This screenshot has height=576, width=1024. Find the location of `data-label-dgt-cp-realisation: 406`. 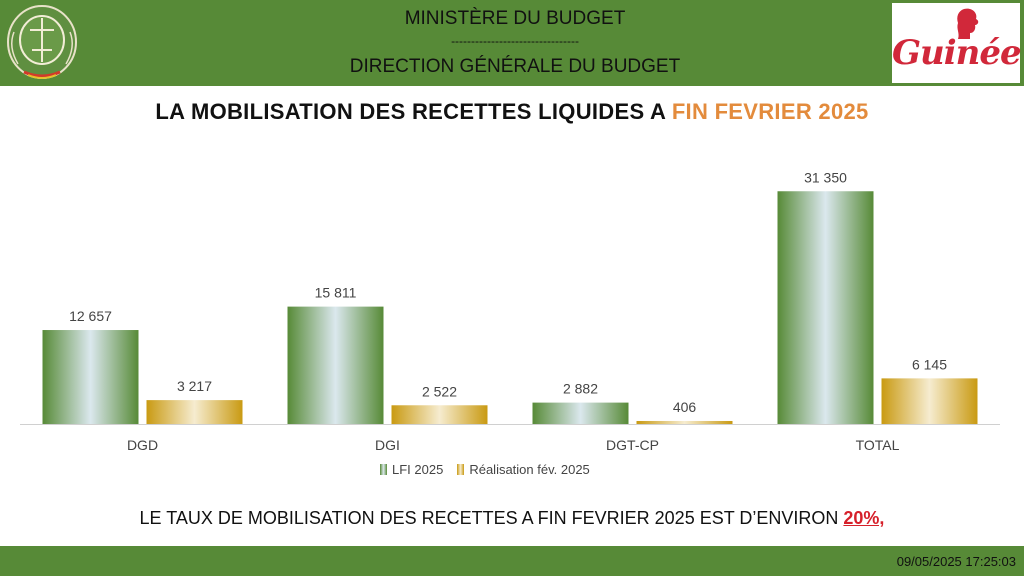

data-label-dgt-cp-realisation: 406 is located at coordinates (685, 407).